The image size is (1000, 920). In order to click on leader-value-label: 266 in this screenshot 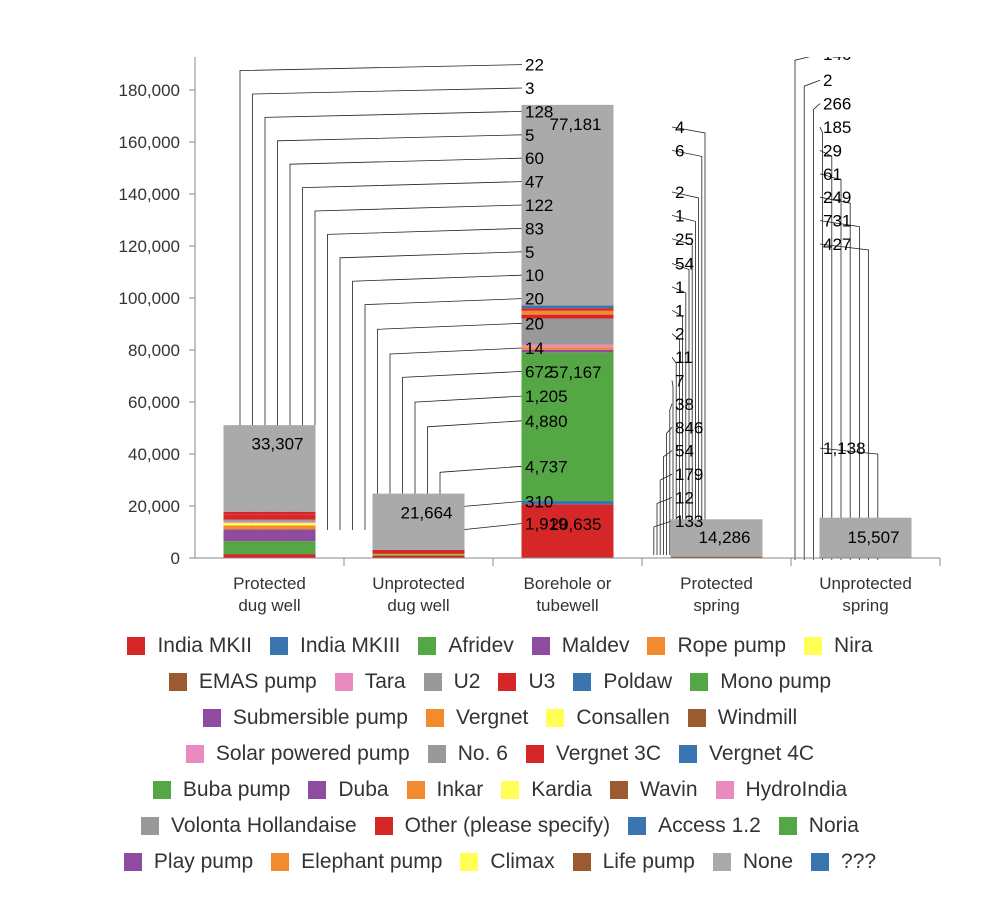, I will do `click(837, 104)`.